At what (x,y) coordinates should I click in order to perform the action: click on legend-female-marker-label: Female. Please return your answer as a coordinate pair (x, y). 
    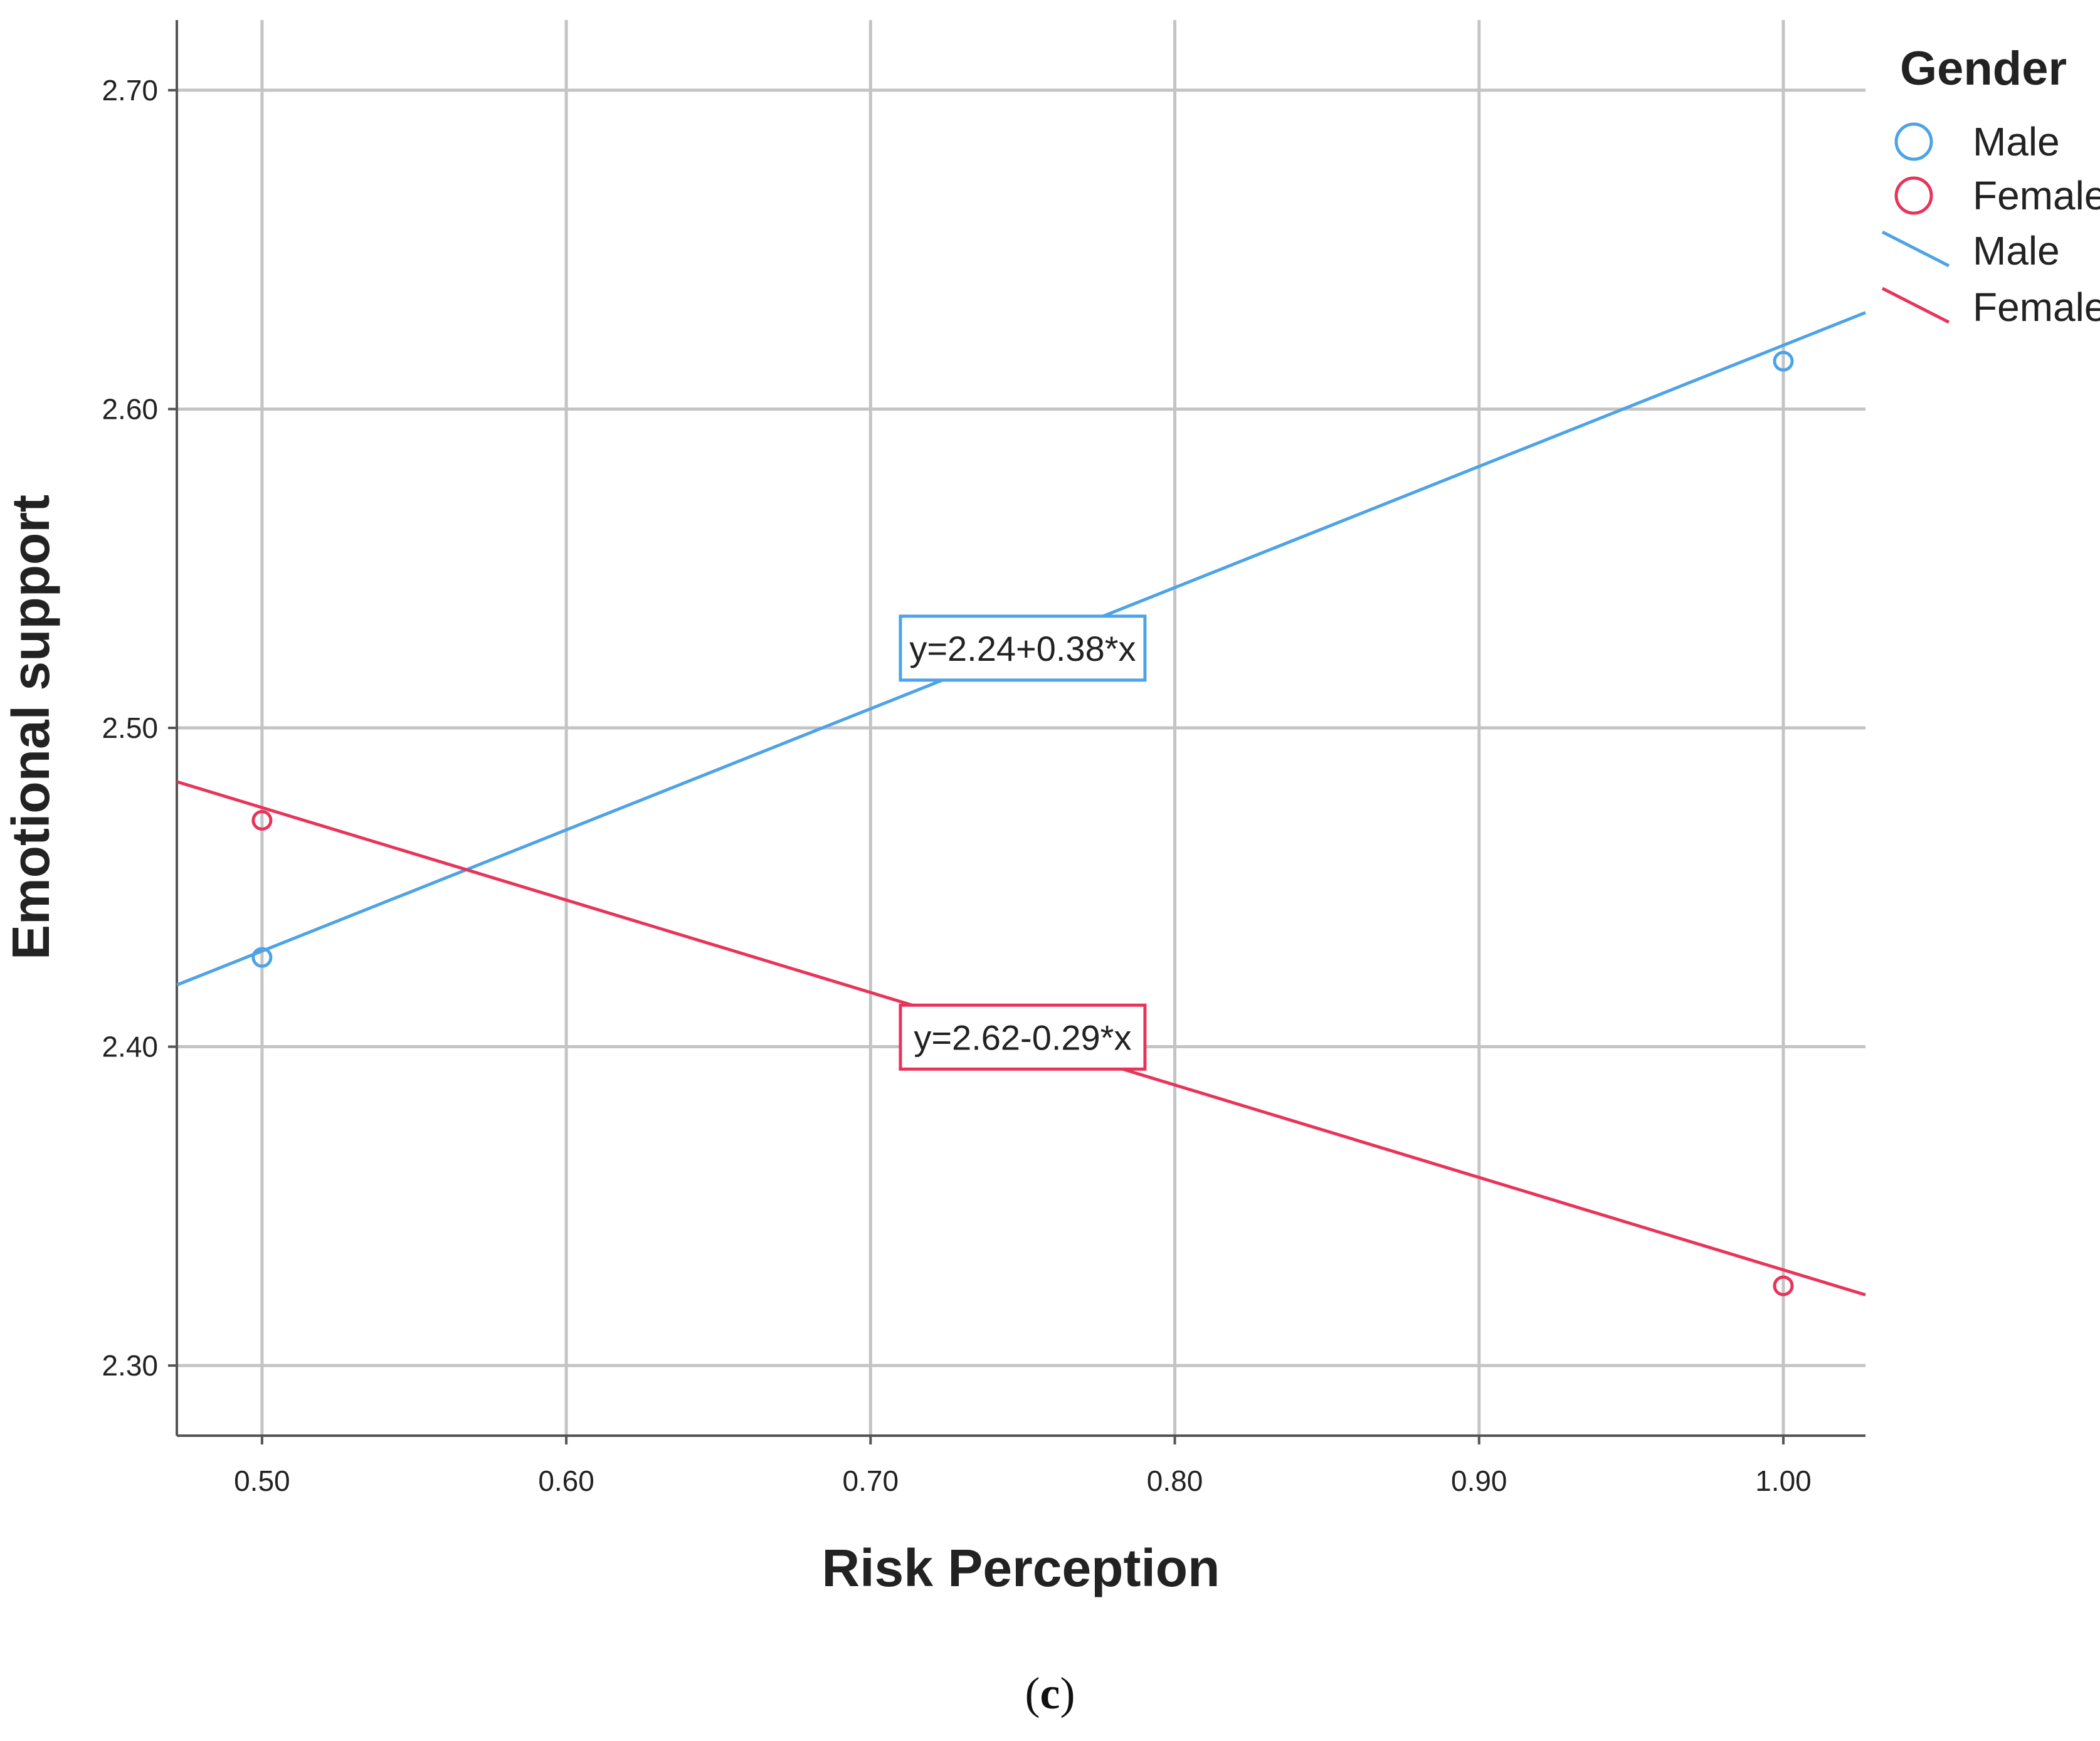
    Looking at the image, I should click on (2037, 195).